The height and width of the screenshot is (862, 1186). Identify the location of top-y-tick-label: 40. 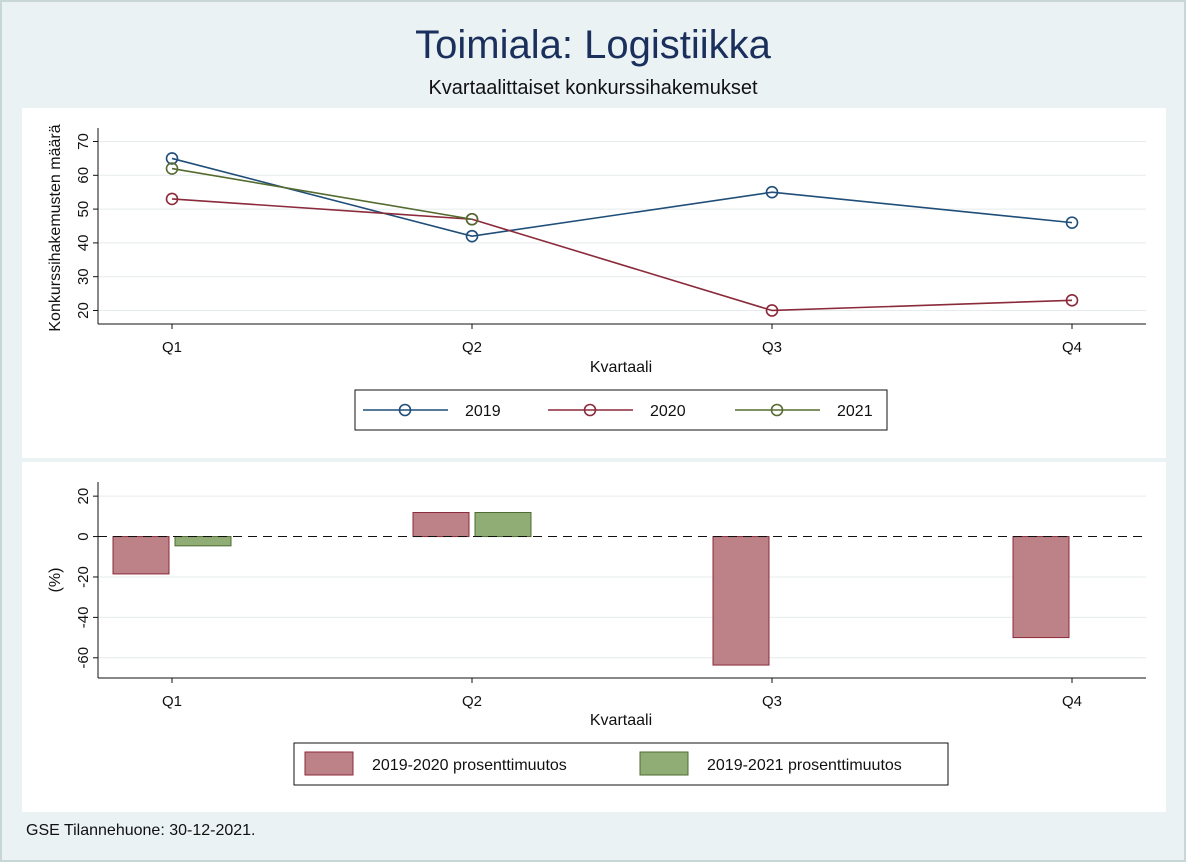
(83, 243).